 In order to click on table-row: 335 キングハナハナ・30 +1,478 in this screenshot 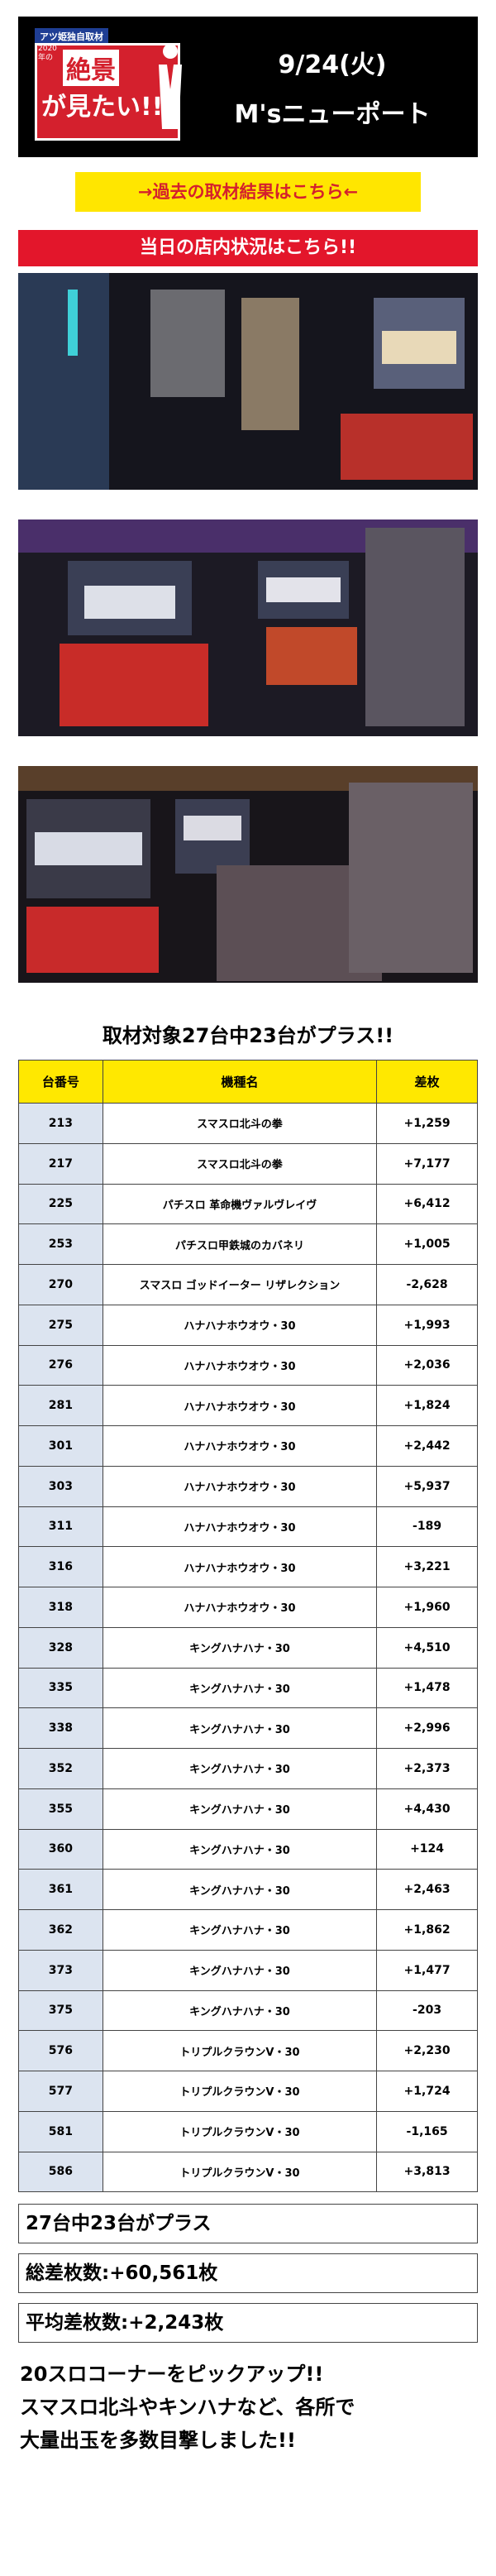, I will do `click(248, 1688)`.